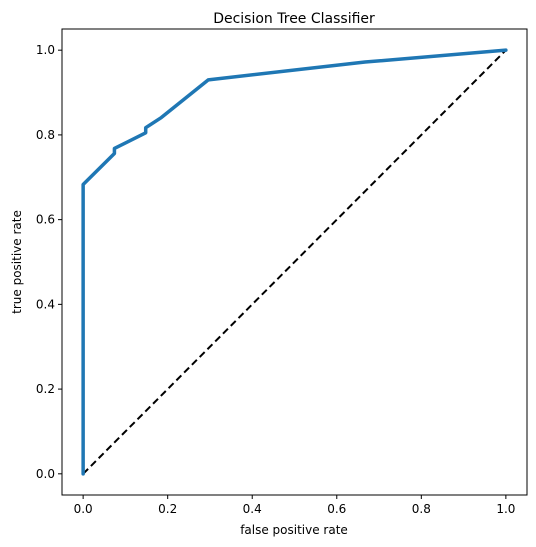  Describe the element at coordinates (45, 389) in the screenshot. I see `y-tick-label: 0.2` at that location.